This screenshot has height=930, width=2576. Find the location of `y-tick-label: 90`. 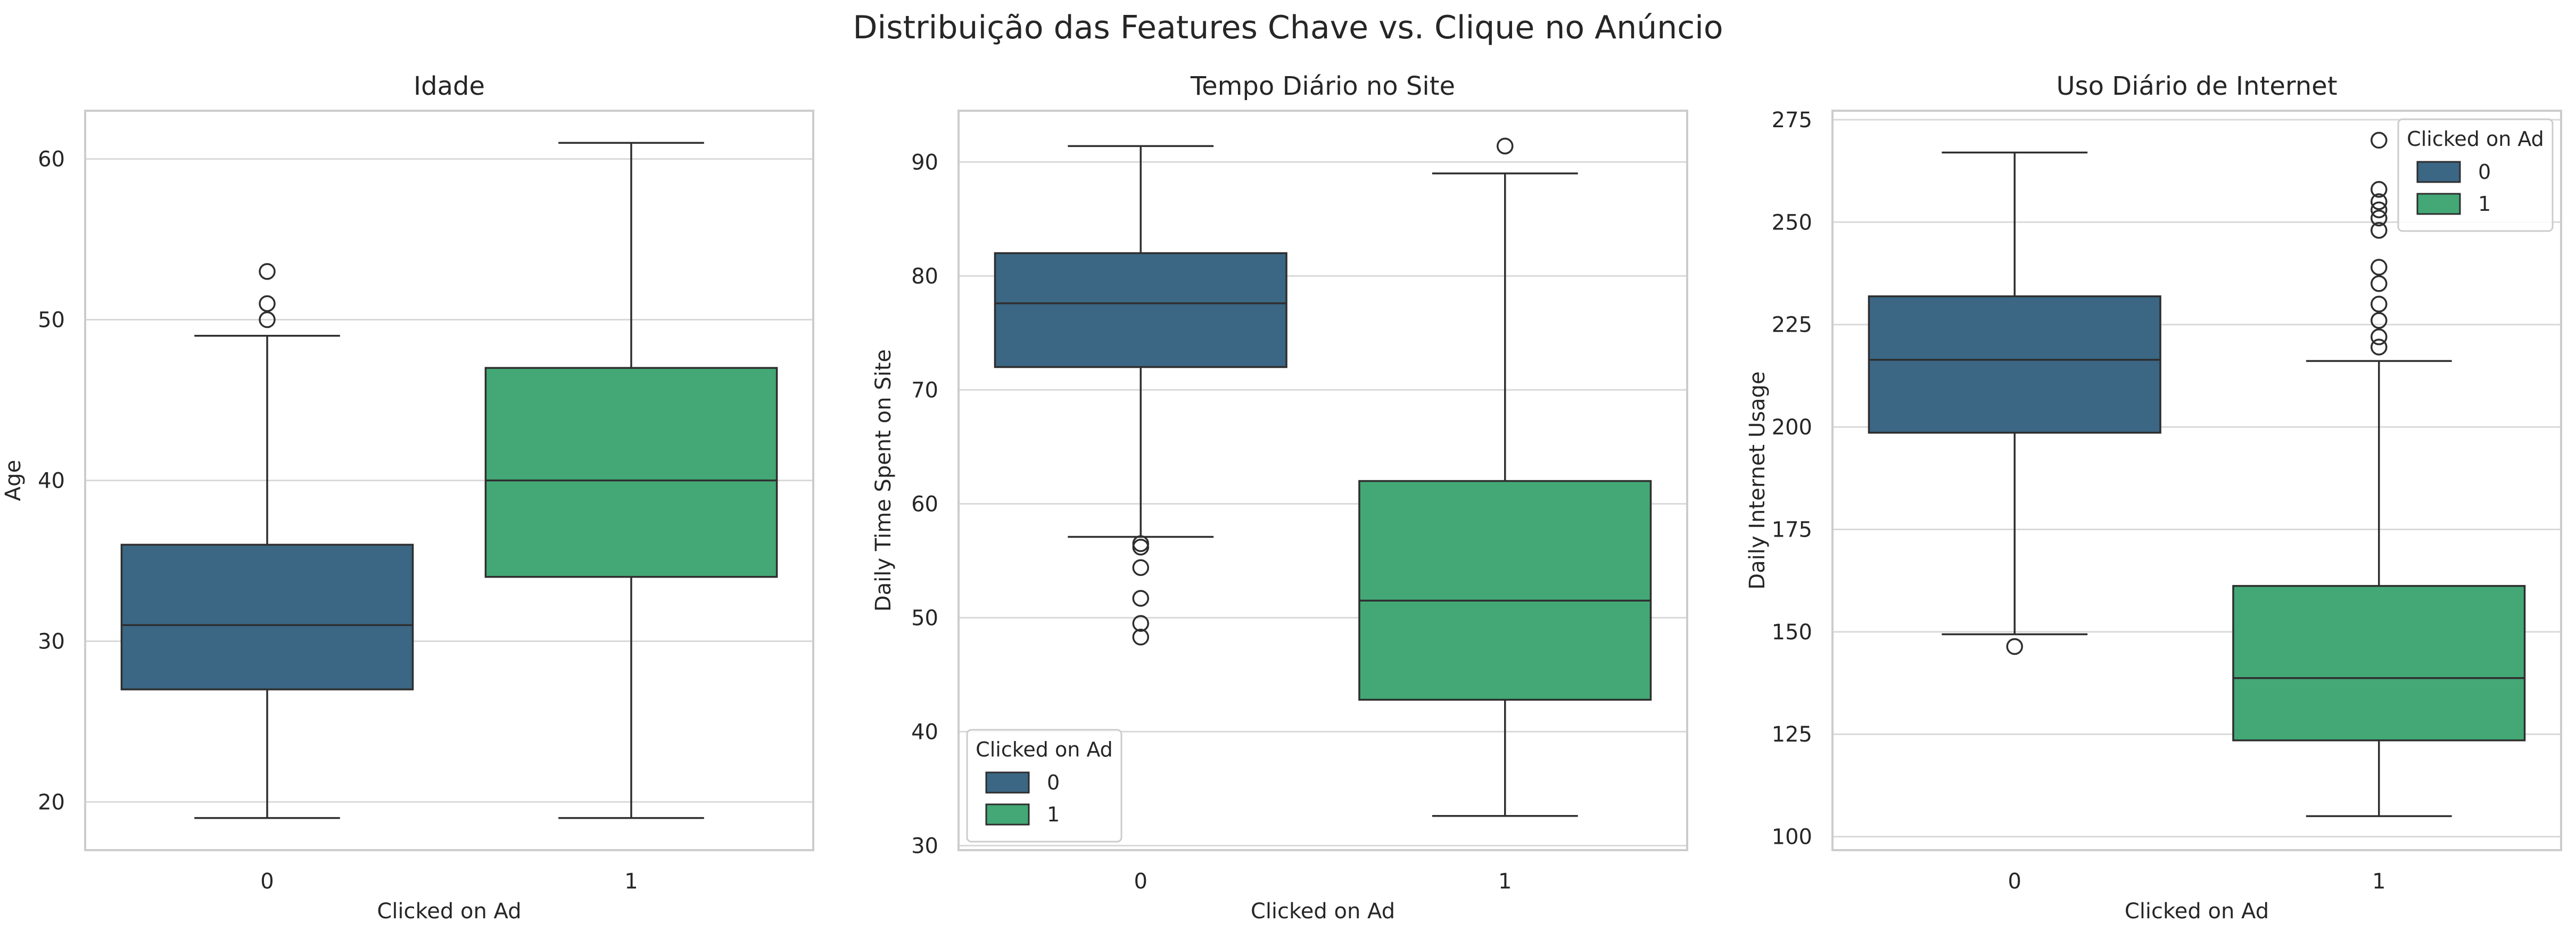

y-tick-label: 90 is located at coordinates (924, 162).